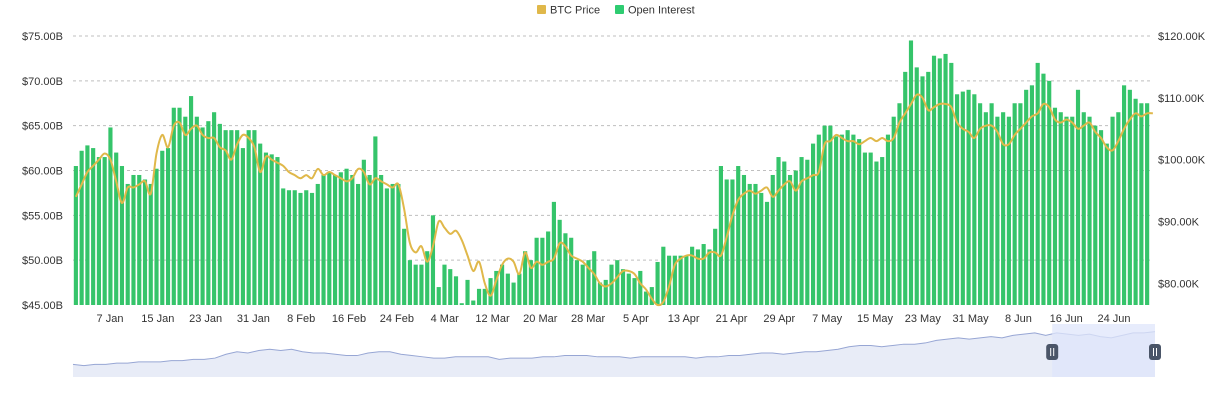 This screenshot has width=1224, height=405. I want to click on legend-label: Open Interest, so click(661, 11).